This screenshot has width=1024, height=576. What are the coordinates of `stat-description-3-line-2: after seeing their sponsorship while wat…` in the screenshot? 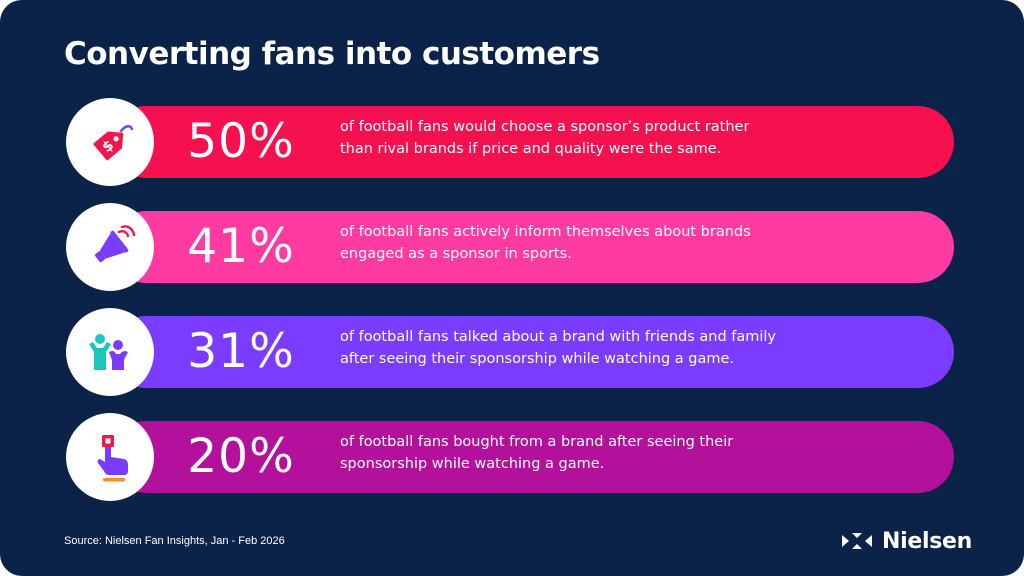 It's located at (537, 359).